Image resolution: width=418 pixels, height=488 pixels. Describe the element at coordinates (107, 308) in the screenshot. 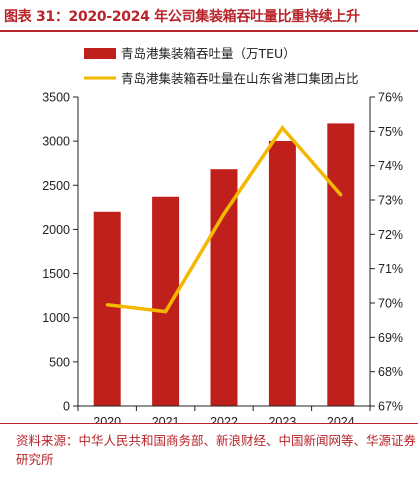

I see `bar-2020` at that location.